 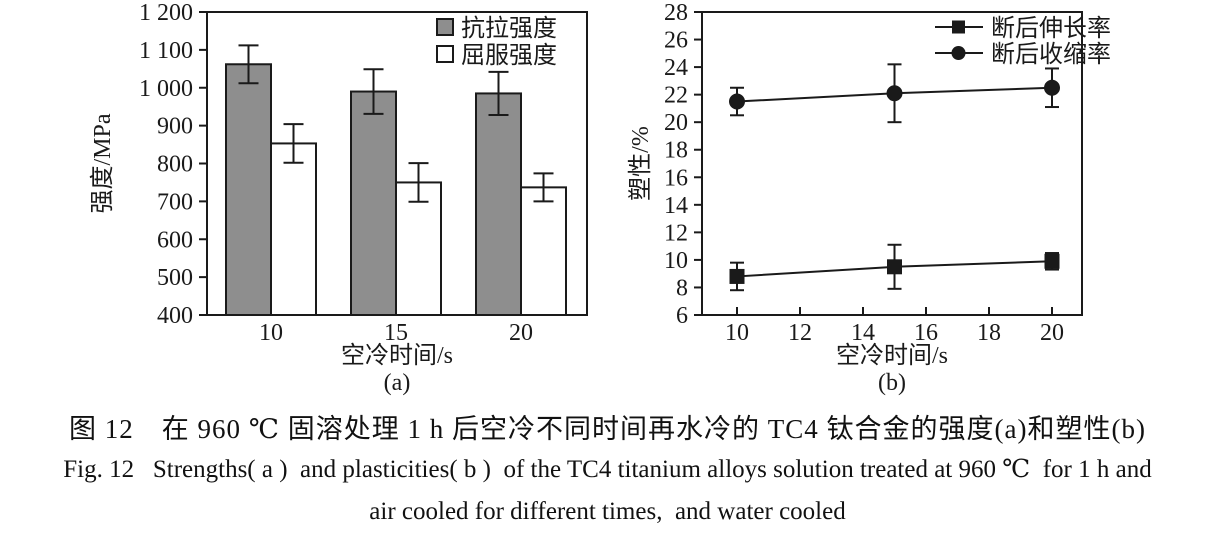 I want to click on x-tick-label: 18, so click(x=989, y=333).